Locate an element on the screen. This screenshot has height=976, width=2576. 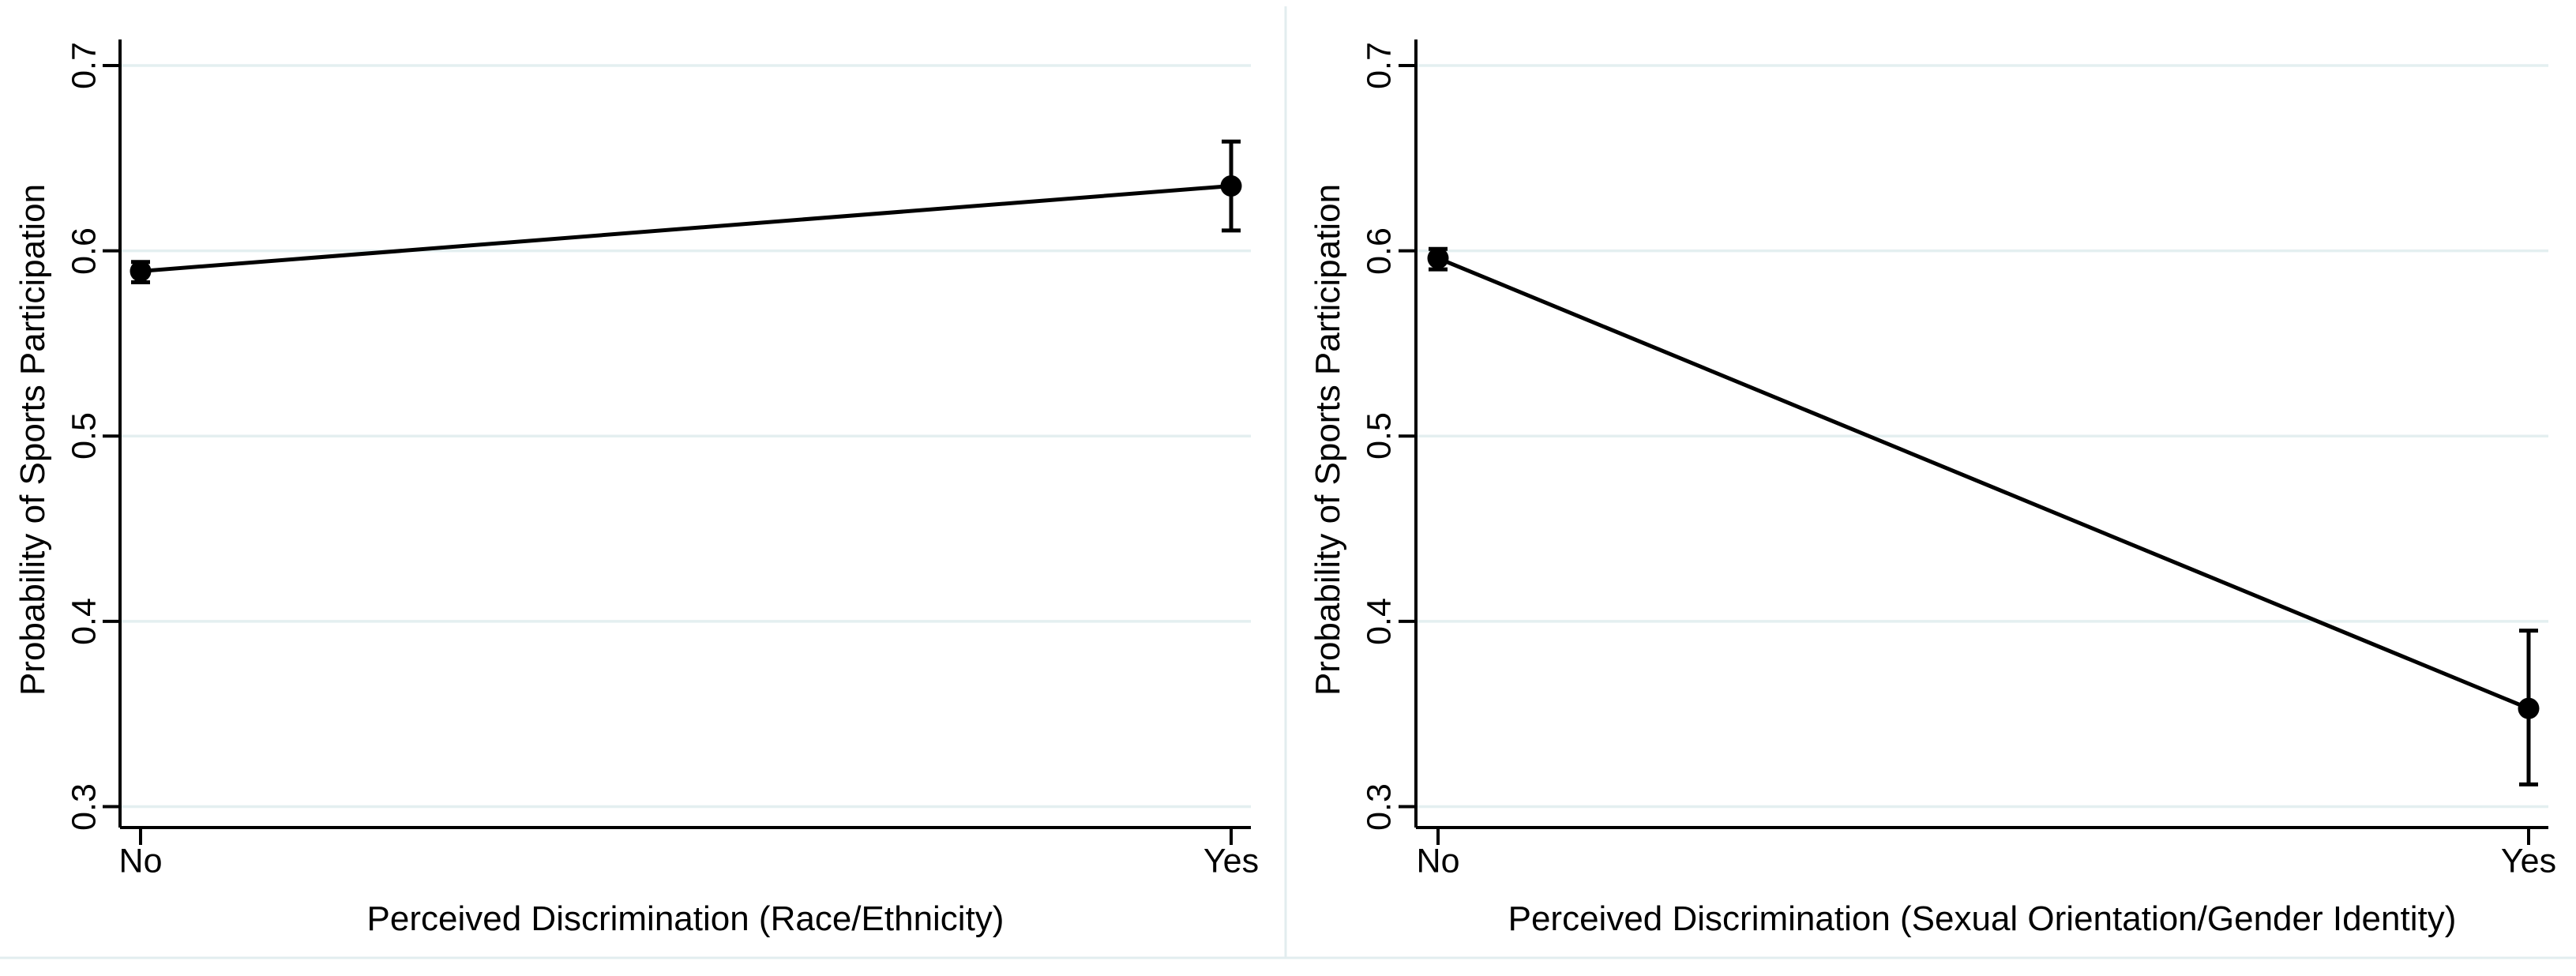
right-y-axis-title: Probability of Sports Participation is located at coordinates (1328, 439).